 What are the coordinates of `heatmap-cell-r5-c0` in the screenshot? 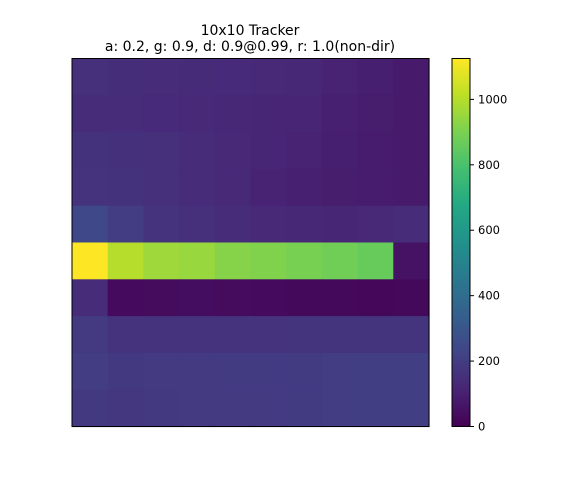 It's located at (90, 261).